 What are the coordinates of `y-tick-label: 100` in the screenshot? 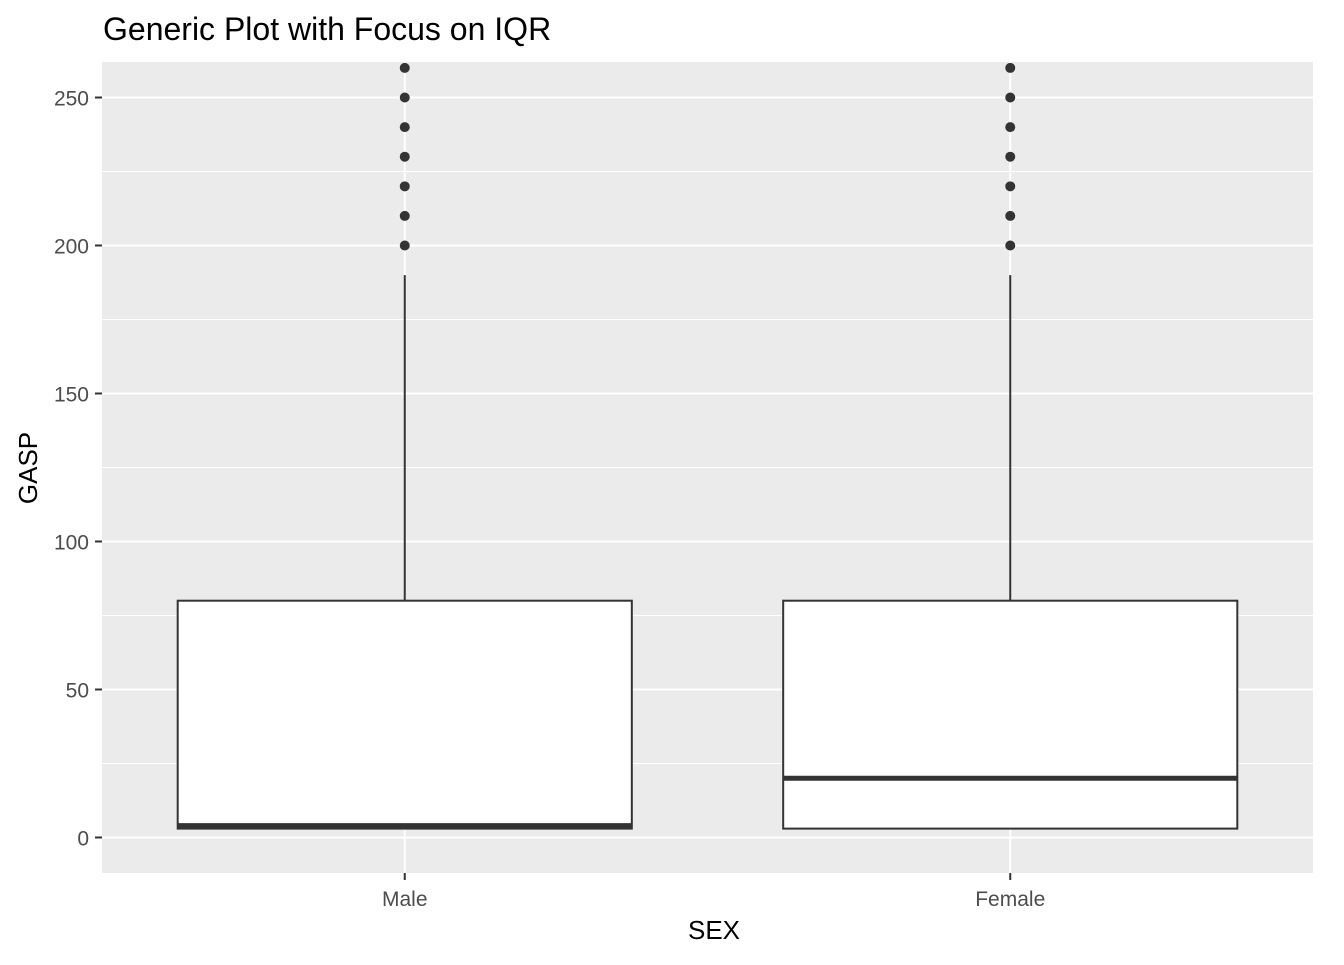 It's located at (71, 542).